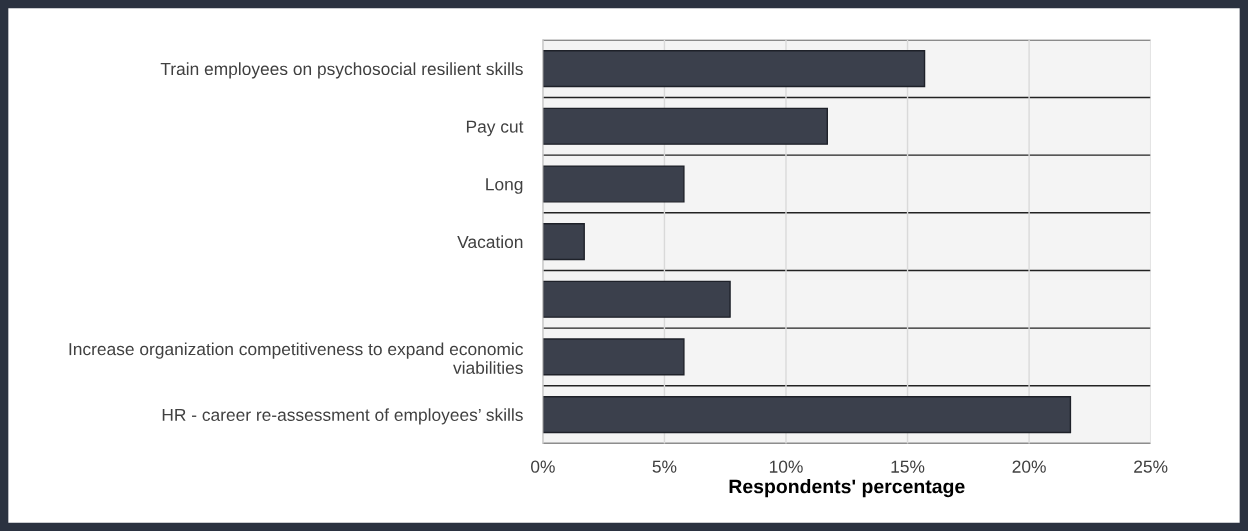 This screenshot has height=531, width=1248. I want to click on y-tick-label: HR - career re-assessment of employees’ skills, so click(342, 416).